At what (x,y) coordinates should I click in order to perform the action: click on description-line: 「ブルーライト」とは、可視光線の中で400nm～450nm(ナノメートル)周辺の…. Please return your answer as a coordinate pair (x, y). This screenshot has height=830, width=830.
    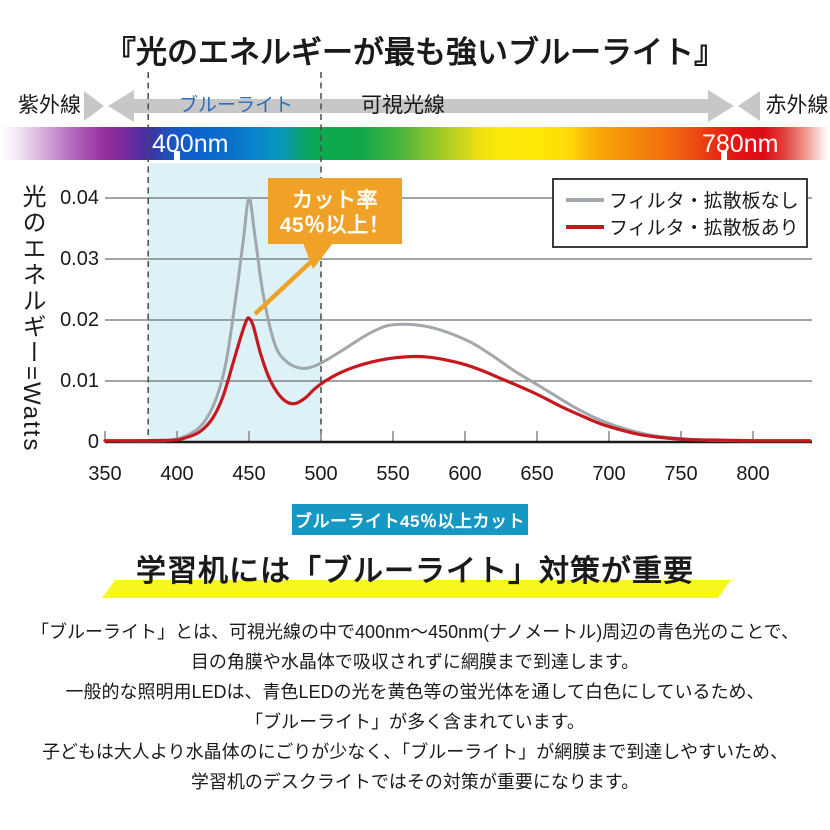
    Looking at the image, I should click on (415, 632).